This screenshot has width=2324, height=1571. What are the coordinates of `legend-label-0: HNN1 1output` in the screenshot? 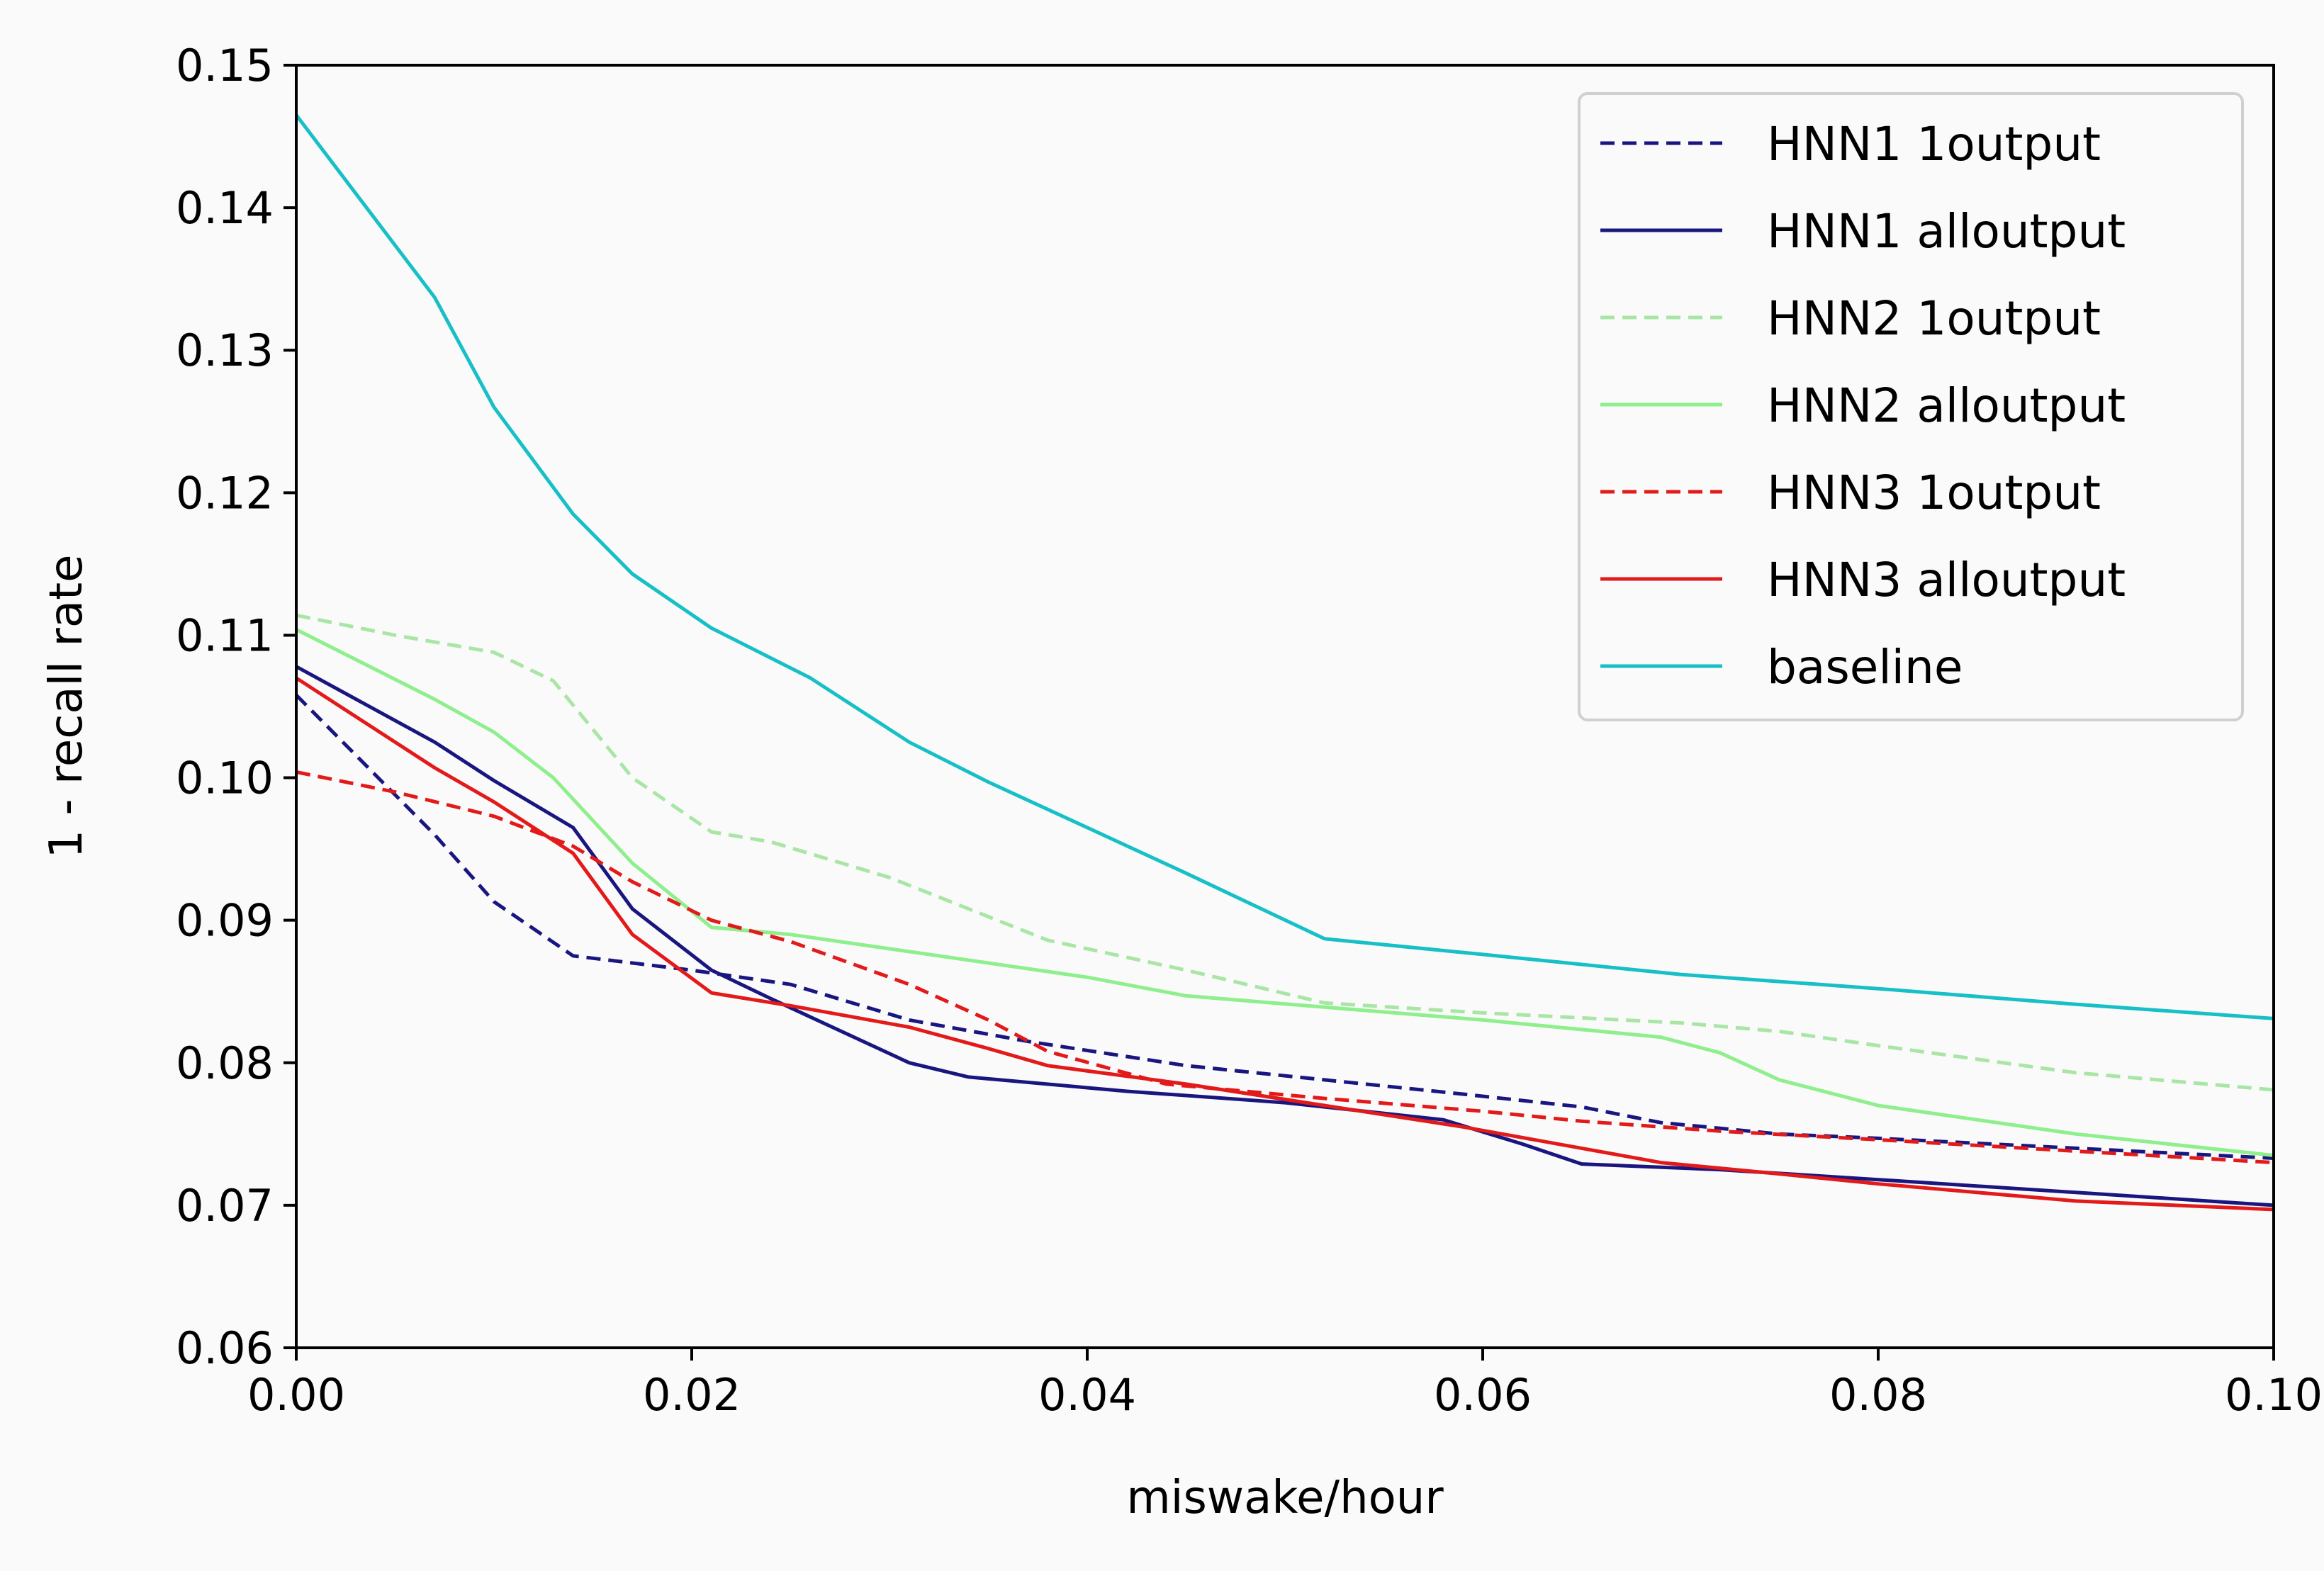 It's located at (1934, 144).